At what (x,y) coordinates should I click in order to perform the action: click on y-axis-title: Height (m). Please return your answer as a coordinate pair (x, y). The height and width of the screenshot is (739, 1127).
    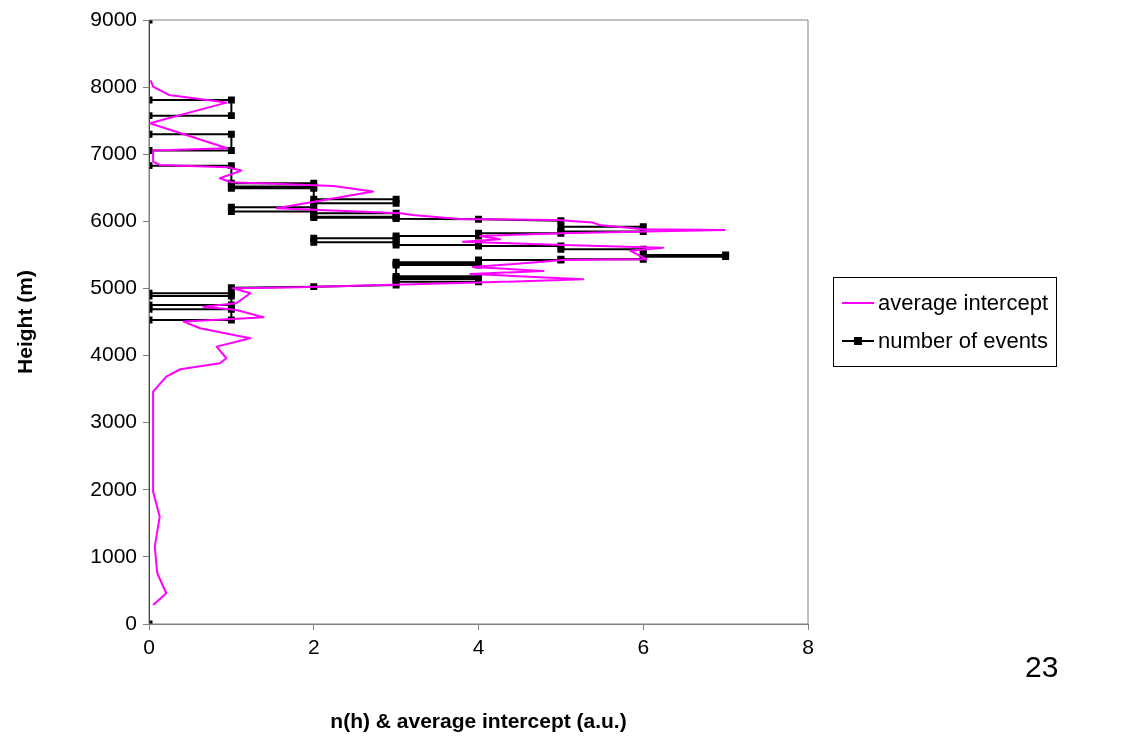
    Looking at the image, I should click on (25, 322).